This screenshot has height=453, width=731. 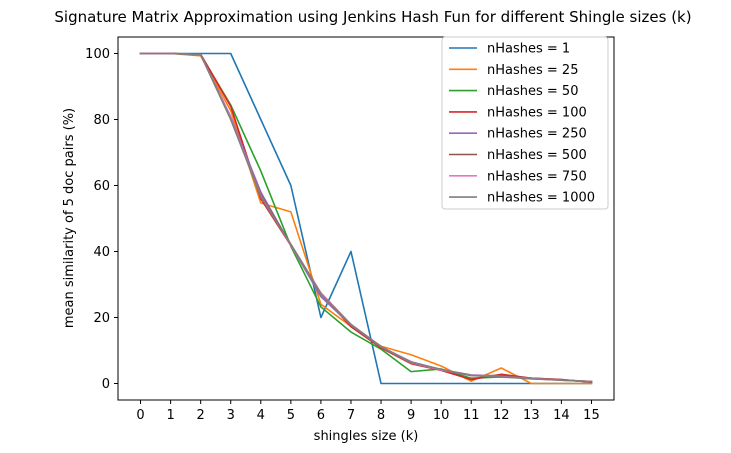 I want to click on x-tick-label: 6, so click(x=321, y=415).